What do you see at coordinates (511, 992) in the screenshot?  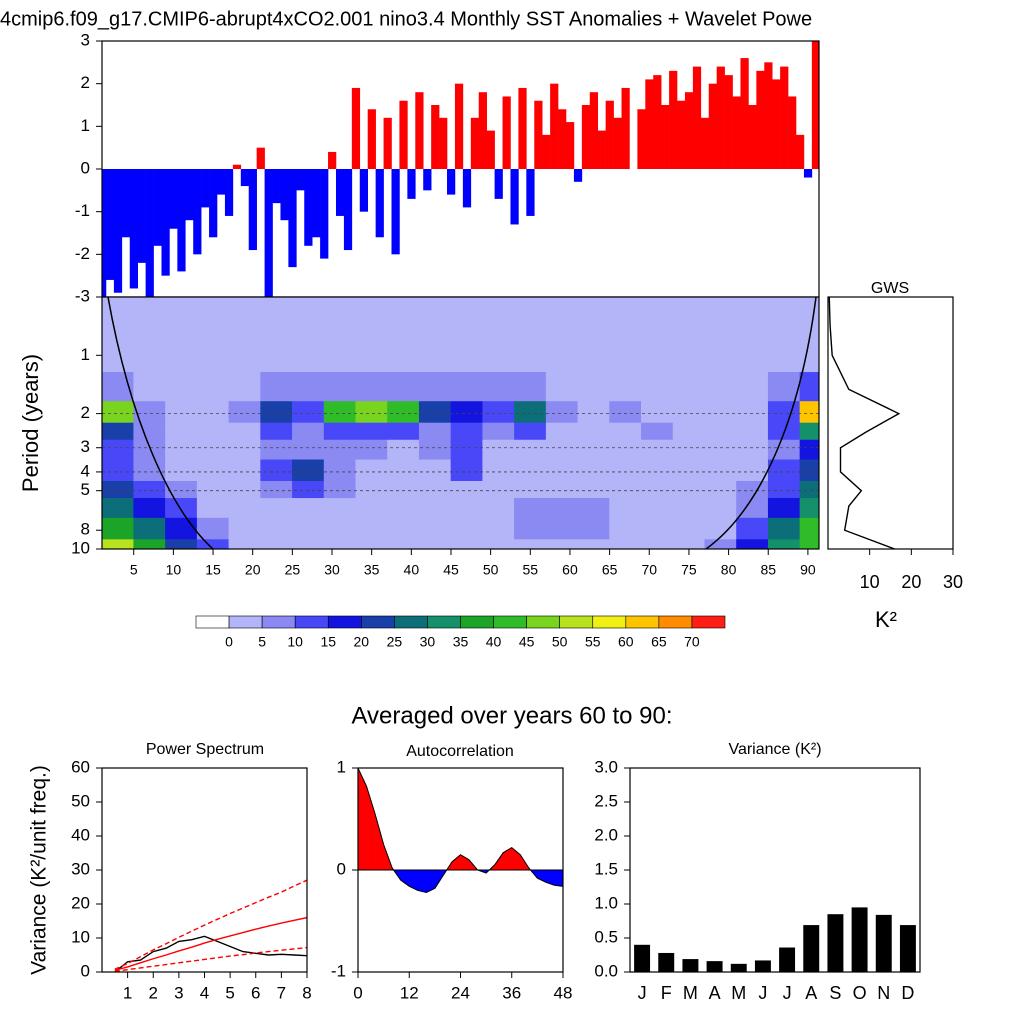 I see `x-tick-label: 36` at bounding box center [511, 992].